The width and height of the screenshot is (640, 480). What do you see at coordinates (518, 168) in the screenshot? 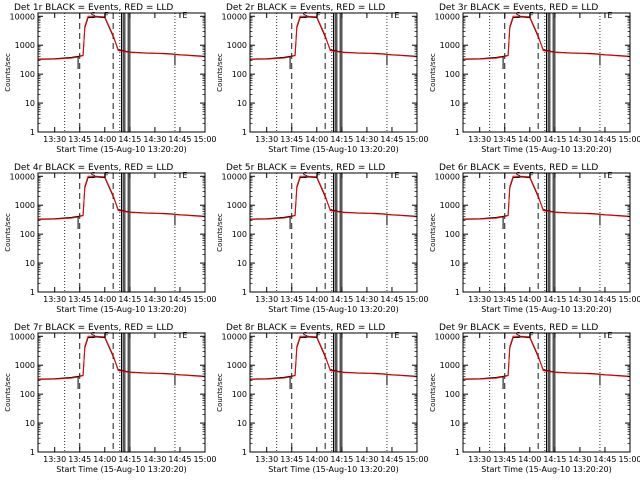
I see `chart-title: Det 6r BLACK = Events, RED = LLD` at bounding box center [518, 168].